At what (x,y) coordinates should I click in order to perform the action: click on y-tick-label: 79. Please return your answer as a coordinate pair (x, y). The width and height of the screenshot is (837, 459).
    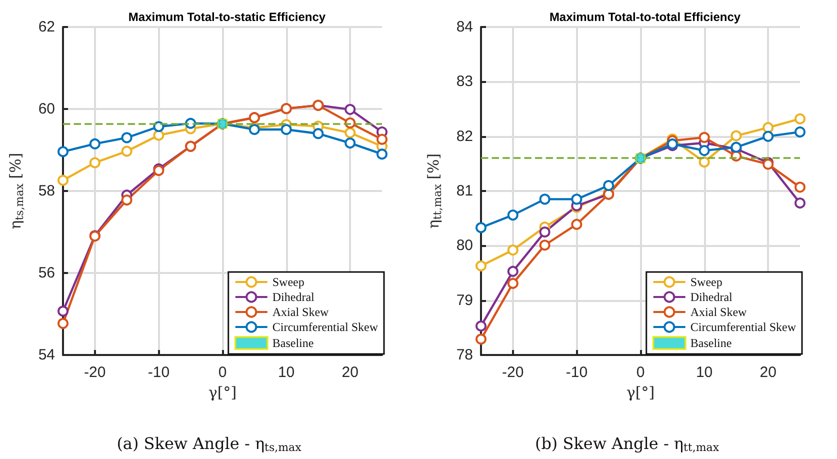
    Looking at the image, I should click on (464, 300).